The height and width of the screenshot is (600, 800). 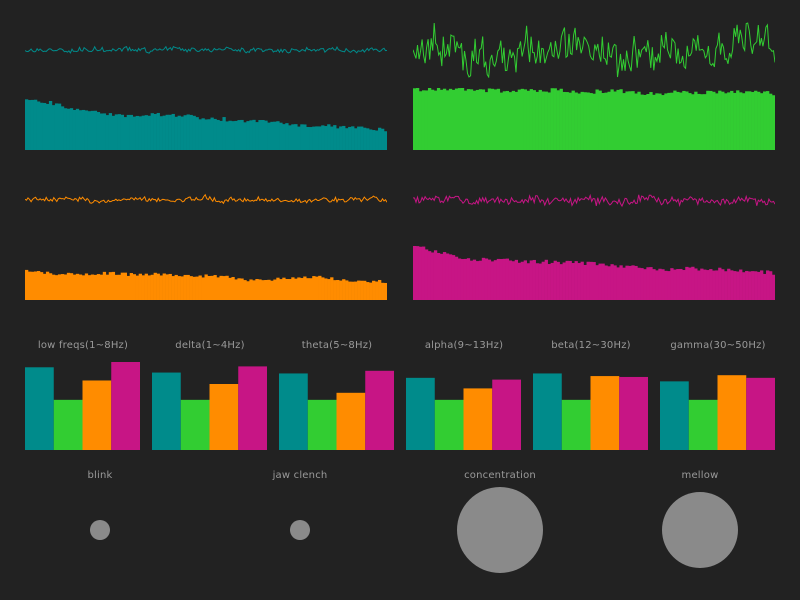 I want to click on band-bar-orange, so click(x=351, y=421).